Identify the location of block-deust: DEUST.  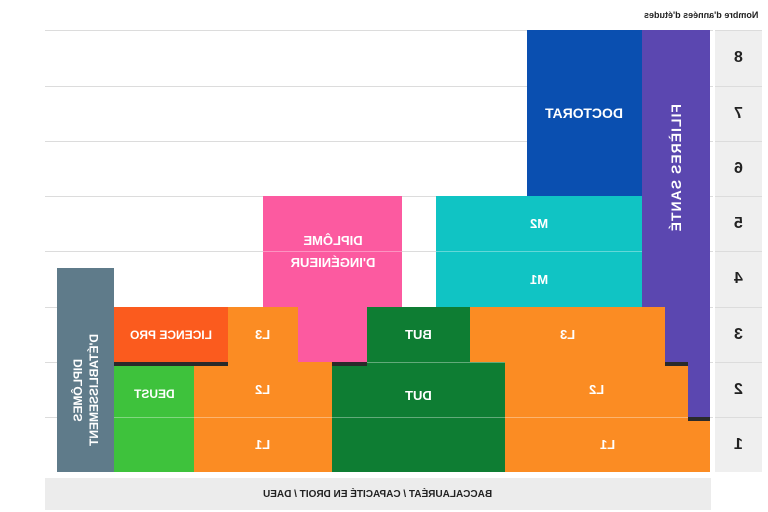
(154, 419).